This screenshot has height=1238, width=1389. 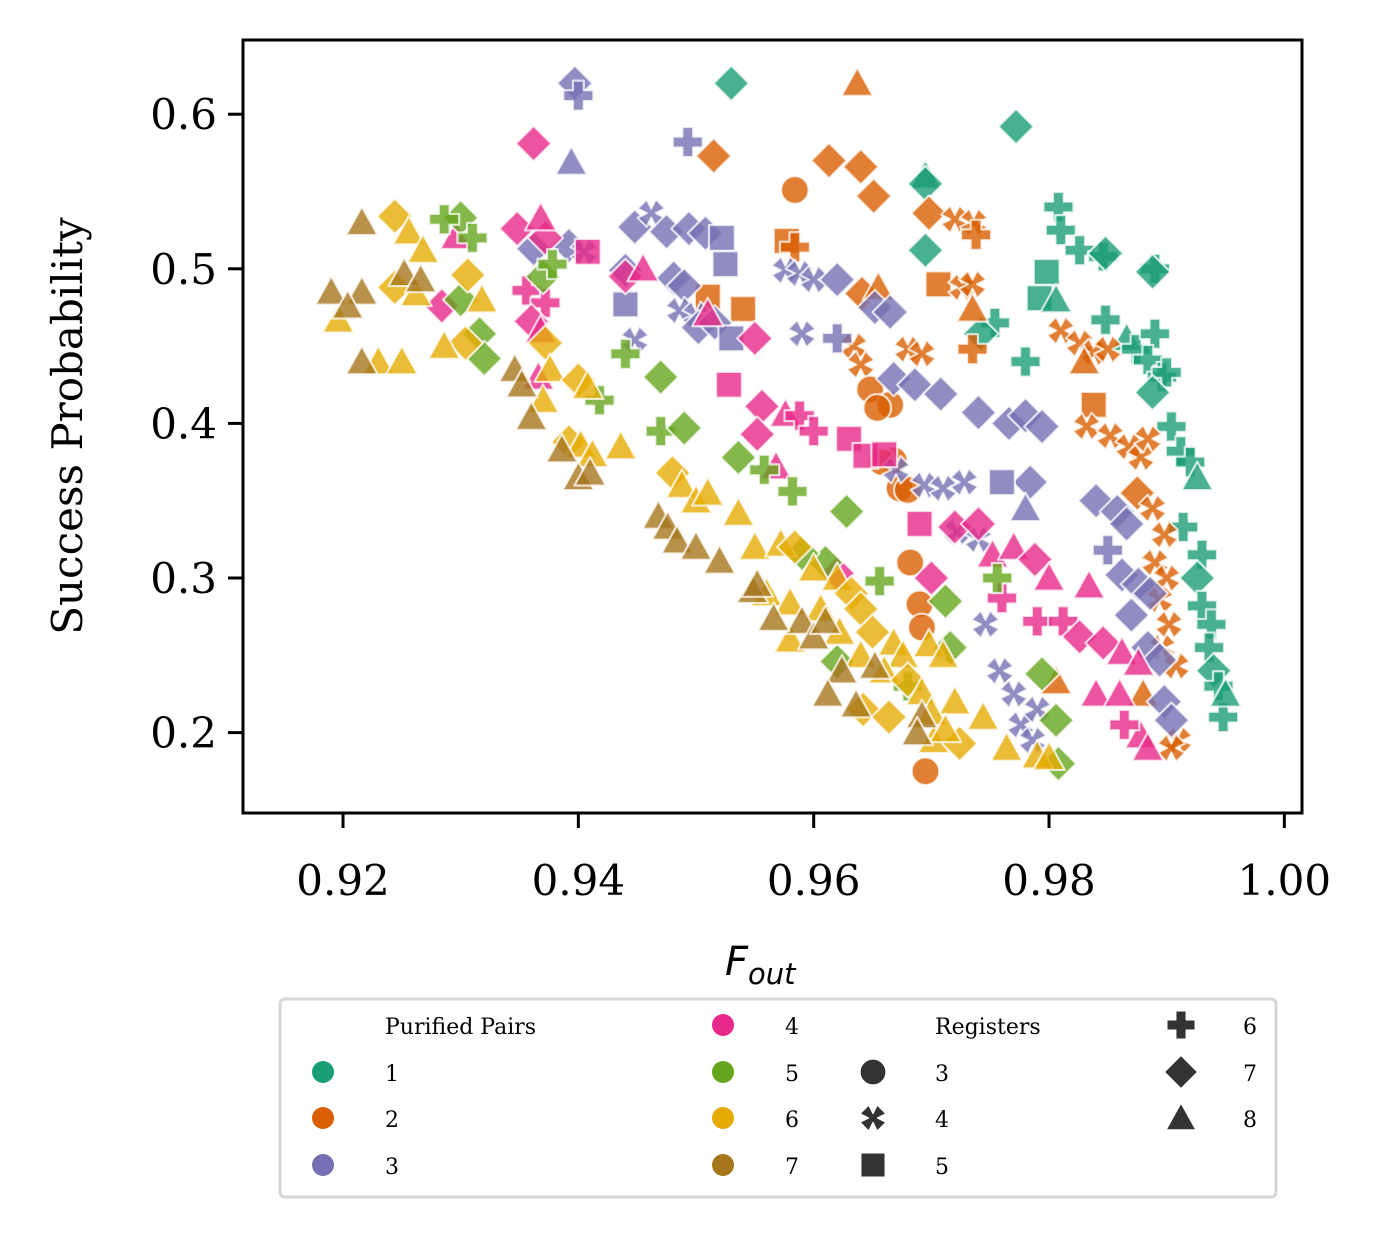 What do you see at coordinates (873, 1118) in the screenshot?
I see `legend-marker-registers-4-x-icon` at bounding box center [873, 1118].